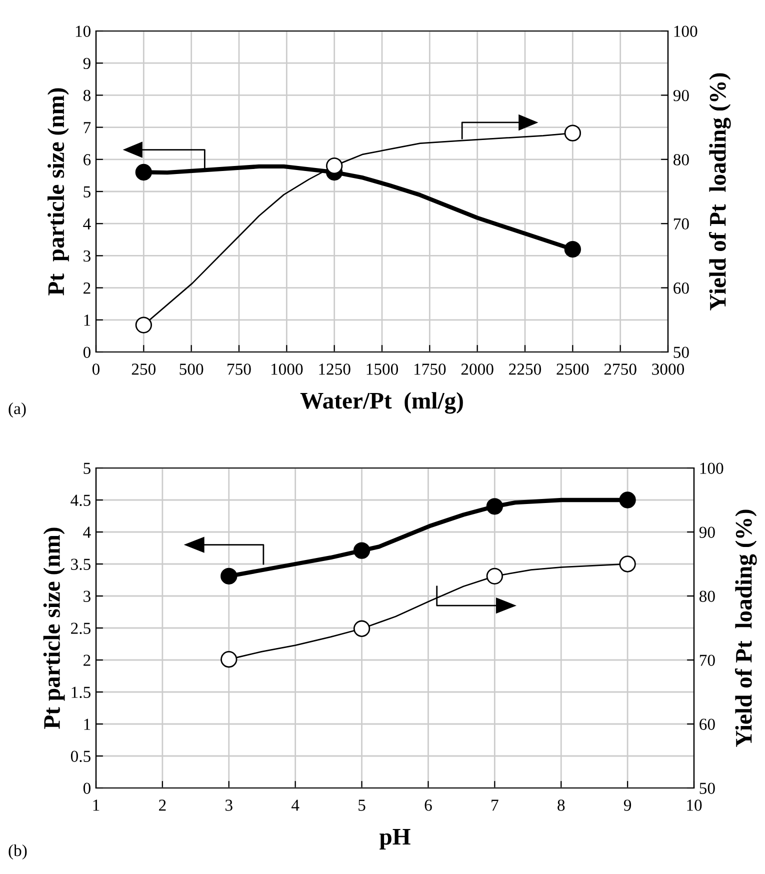 The height and width of the screenshot is (874, 765). Describe the element at coordinates (80, 500) in the screenshot. I see `y-tick-label: 4.5` at that location.